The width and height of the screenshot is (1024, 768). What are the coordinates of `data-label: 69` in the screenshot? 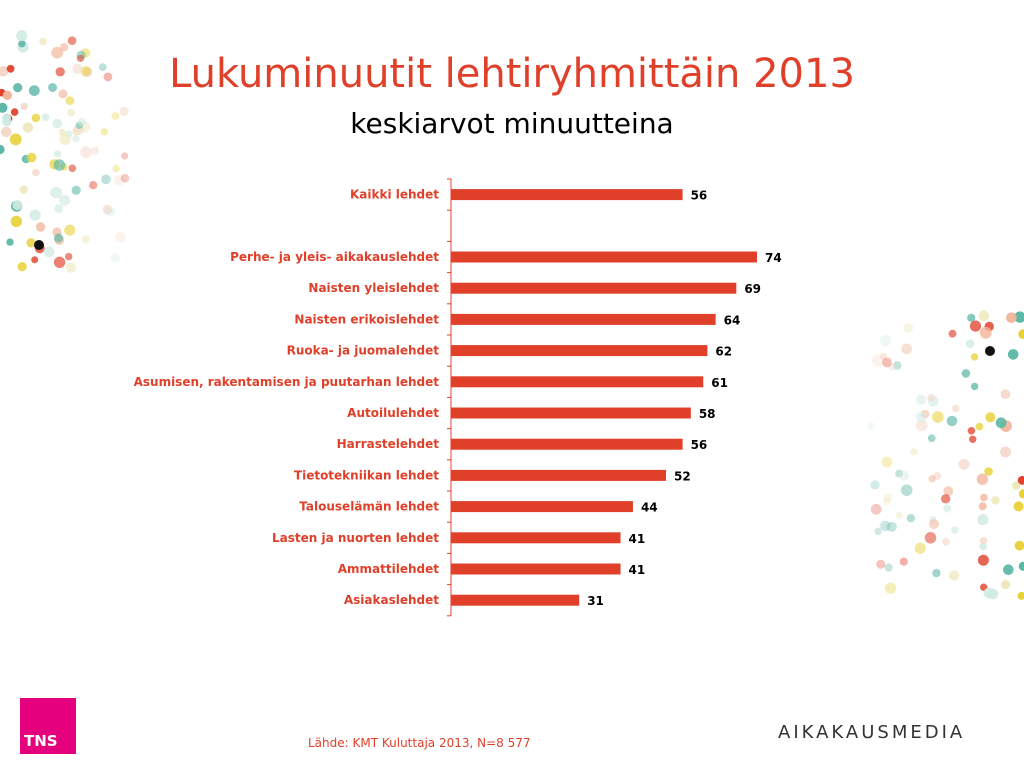 It's located at (752, 289).